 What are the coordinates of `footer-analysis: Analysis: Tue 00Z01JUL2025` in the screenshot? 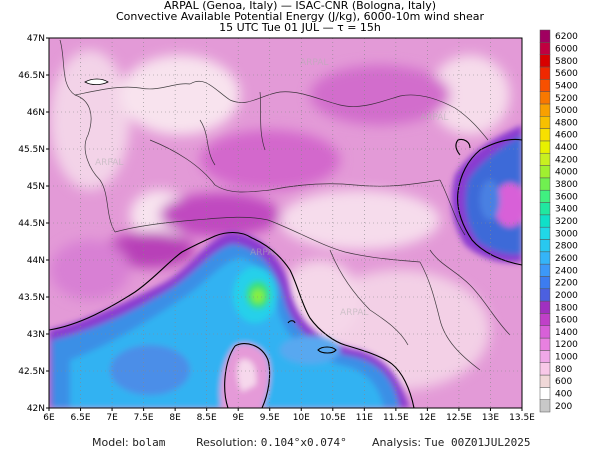 It's located at (451, 442).